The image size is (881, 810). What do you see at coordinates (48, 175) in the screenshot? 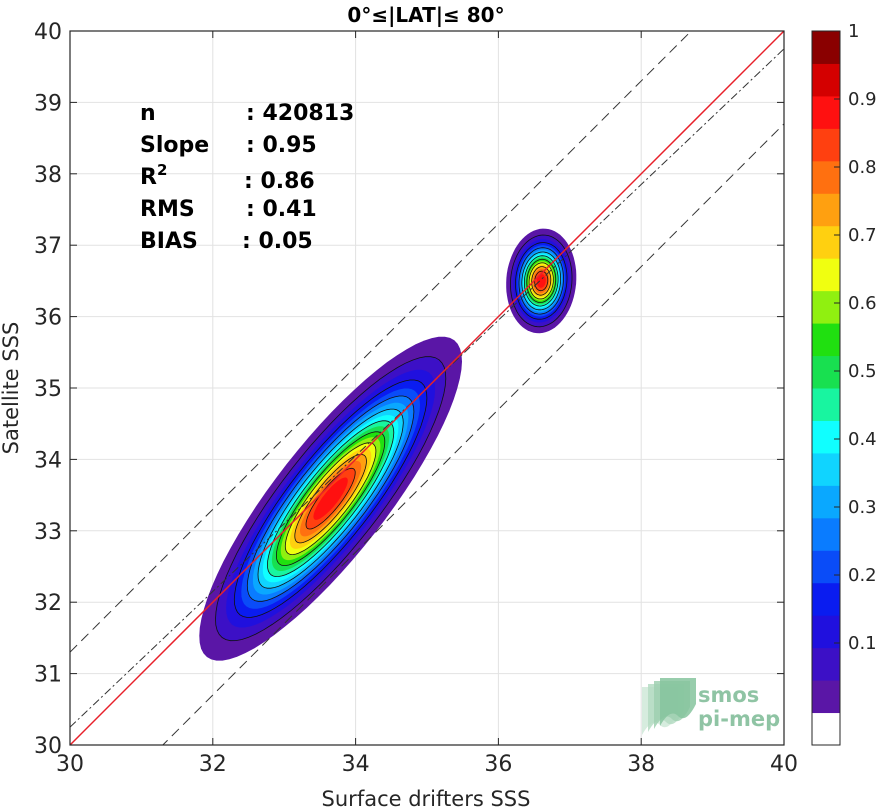
I see `y-tick-label: 38` at bounding box center [48, 175].